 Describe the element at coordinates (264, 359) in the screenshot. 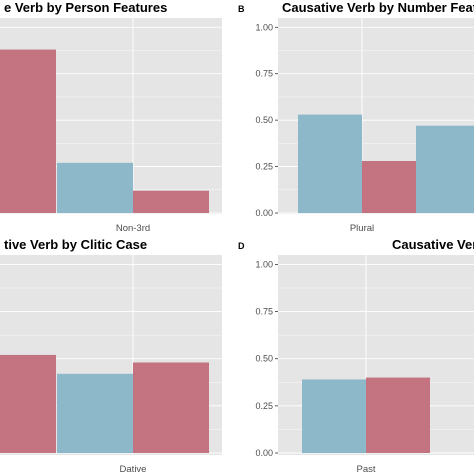

I see `panel-d-y-tick-label: 0.50` at that location.